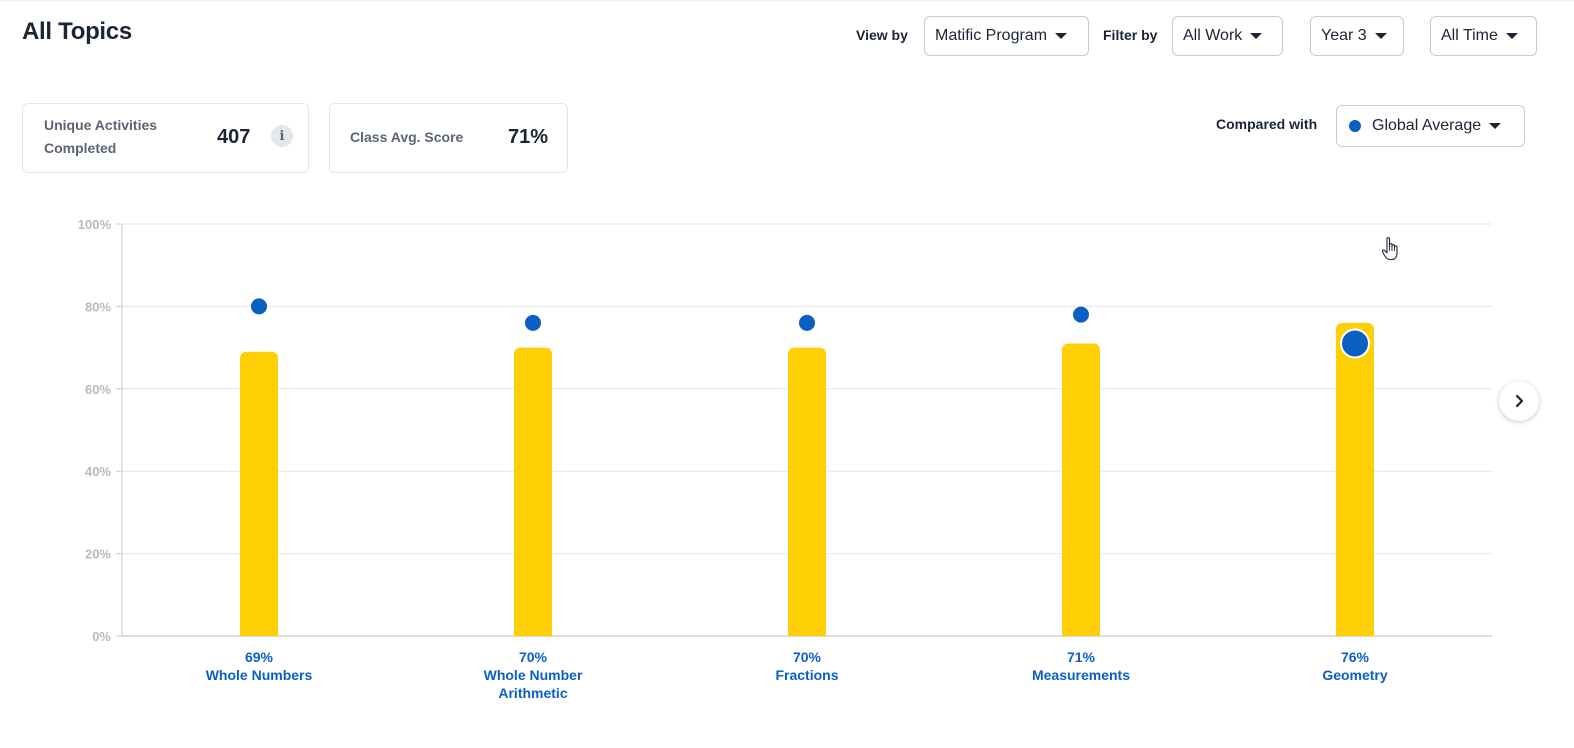 This screenshot has width=1574, height=748. What do you see at coordinates (259, 657) in the screenshot?
I see `bar-value-label: 69%` at bounding box center [259, 657].